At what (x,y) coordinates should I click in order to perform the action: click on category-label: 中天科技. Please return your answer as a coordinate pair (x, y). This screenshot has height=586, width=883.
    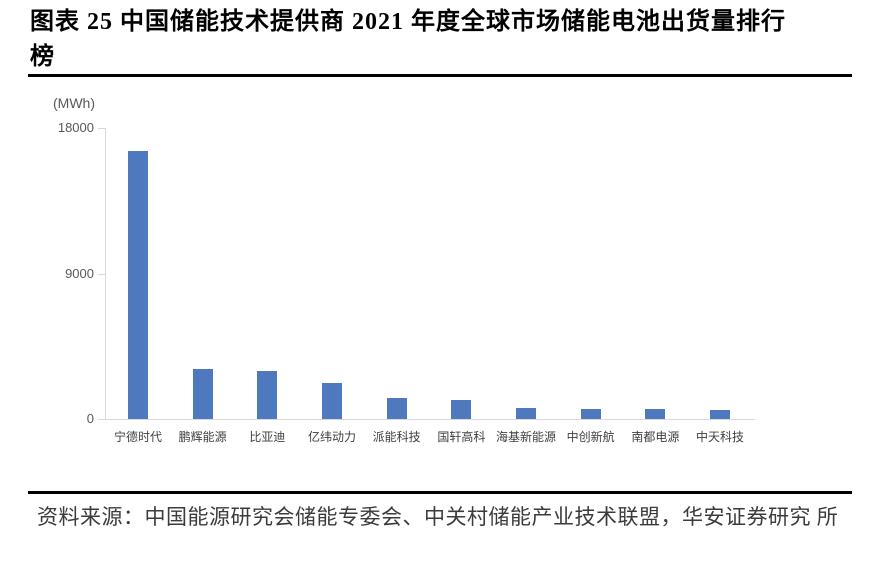
    Looking at the image, I should click on (720, 437).